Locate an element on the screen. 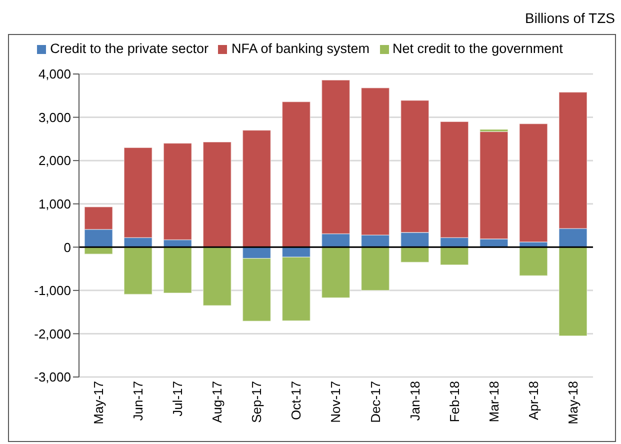 The image size is (621, 444). y-tick-label: 0 is located at coordinates (67, 247).